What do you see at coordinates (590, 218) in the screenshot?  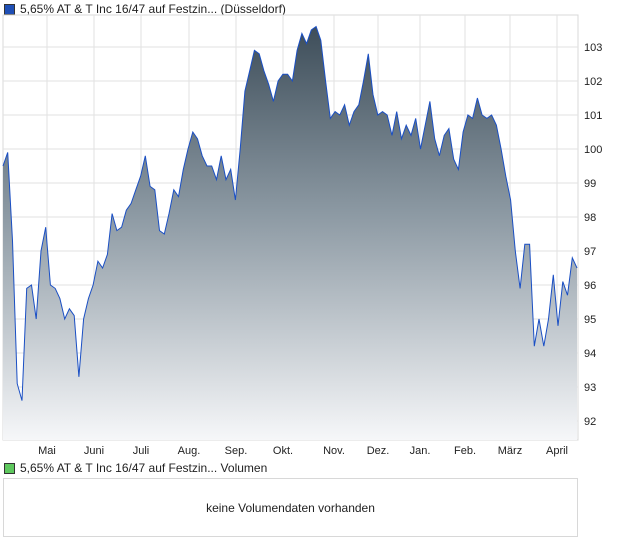 I see `y-tick-label: 98` at bounding box center [590, 218].